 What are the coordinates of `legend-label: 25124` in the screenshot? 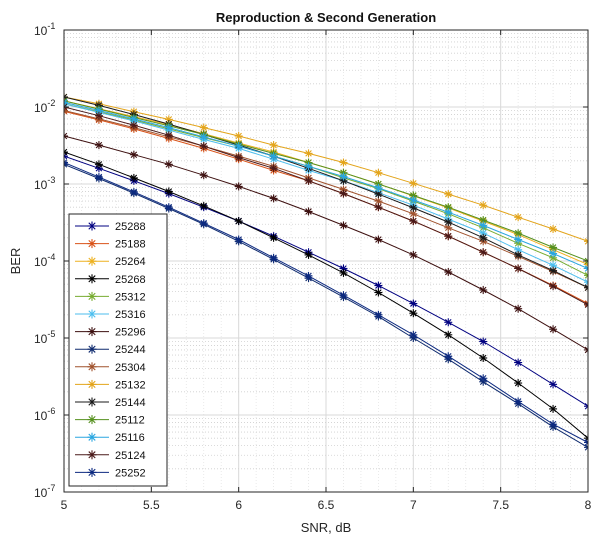 It's located at (130, 456).